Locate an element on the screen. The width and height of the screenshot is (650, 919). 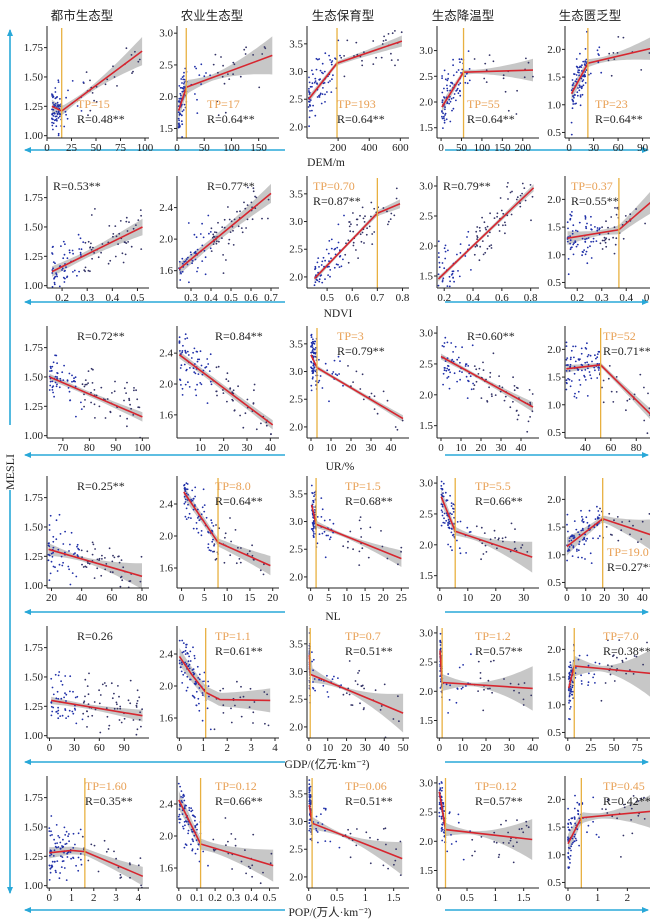
y-tick-label: 1.5 is located at coordinates (166, 129).